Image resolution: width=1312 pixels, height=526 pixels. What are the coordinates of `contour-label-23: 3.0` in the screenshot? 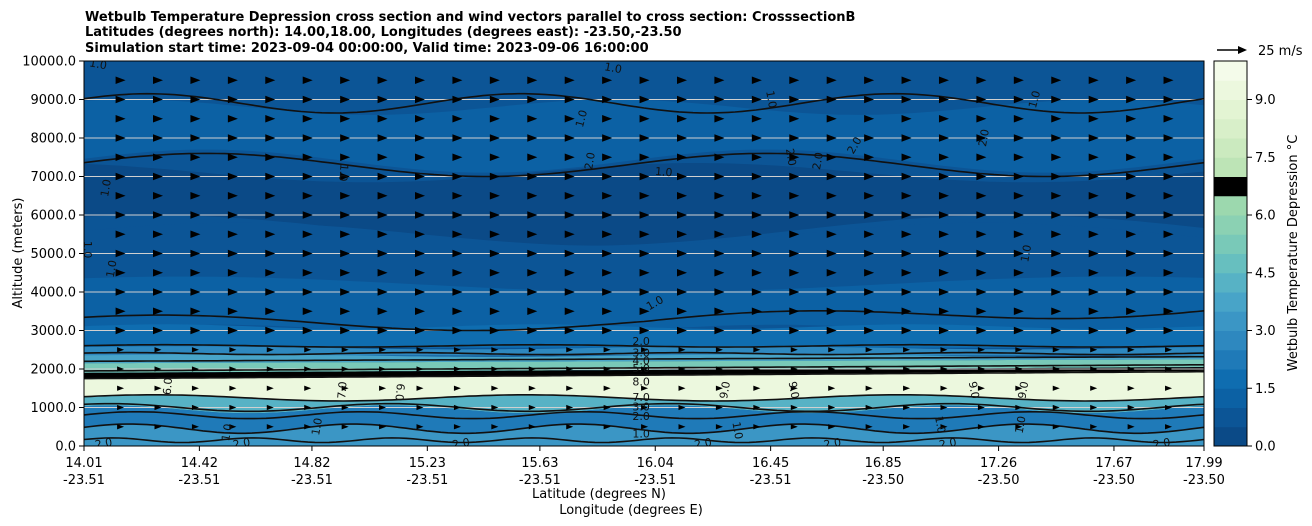 It's located at (641, 407).